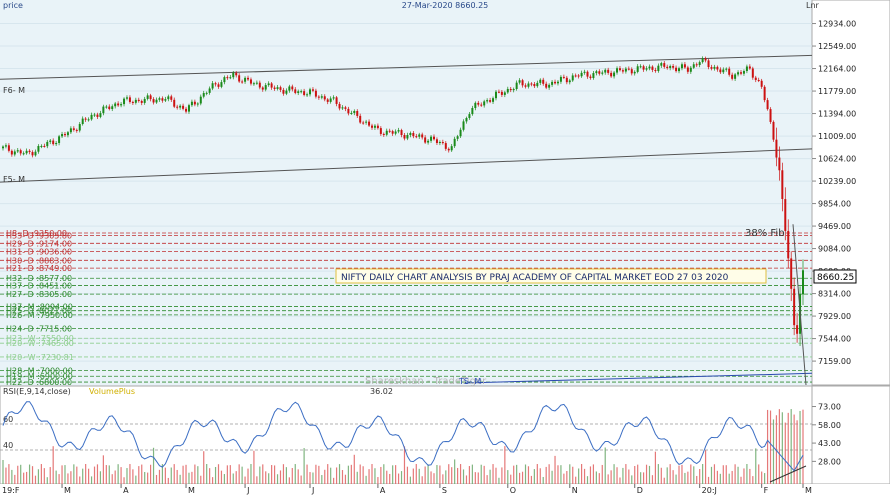 The width and height of the screenshot is (890, 499). What do you see at coordinates (834, 339) in the screenshot?
I see `price-axis-tick-label: 7544.00` at bounding box center [834, 339].